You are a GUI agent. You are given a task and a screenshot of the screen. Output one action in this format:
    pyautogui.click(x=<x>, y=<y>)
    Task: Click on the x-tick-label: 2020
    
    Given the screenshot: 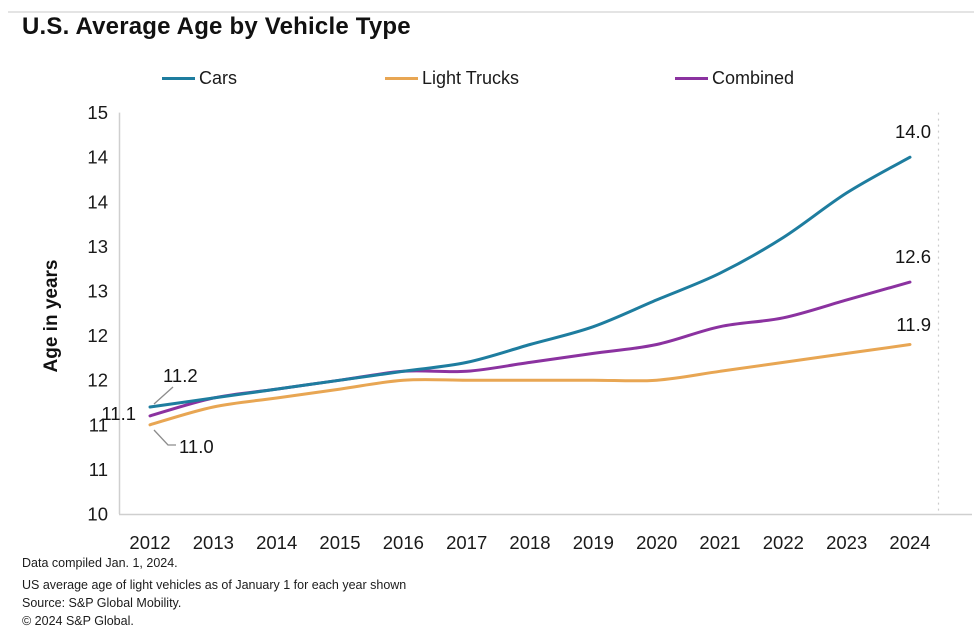 What is the action you would take?
    pyautogui.click(x=656, y=542)
    